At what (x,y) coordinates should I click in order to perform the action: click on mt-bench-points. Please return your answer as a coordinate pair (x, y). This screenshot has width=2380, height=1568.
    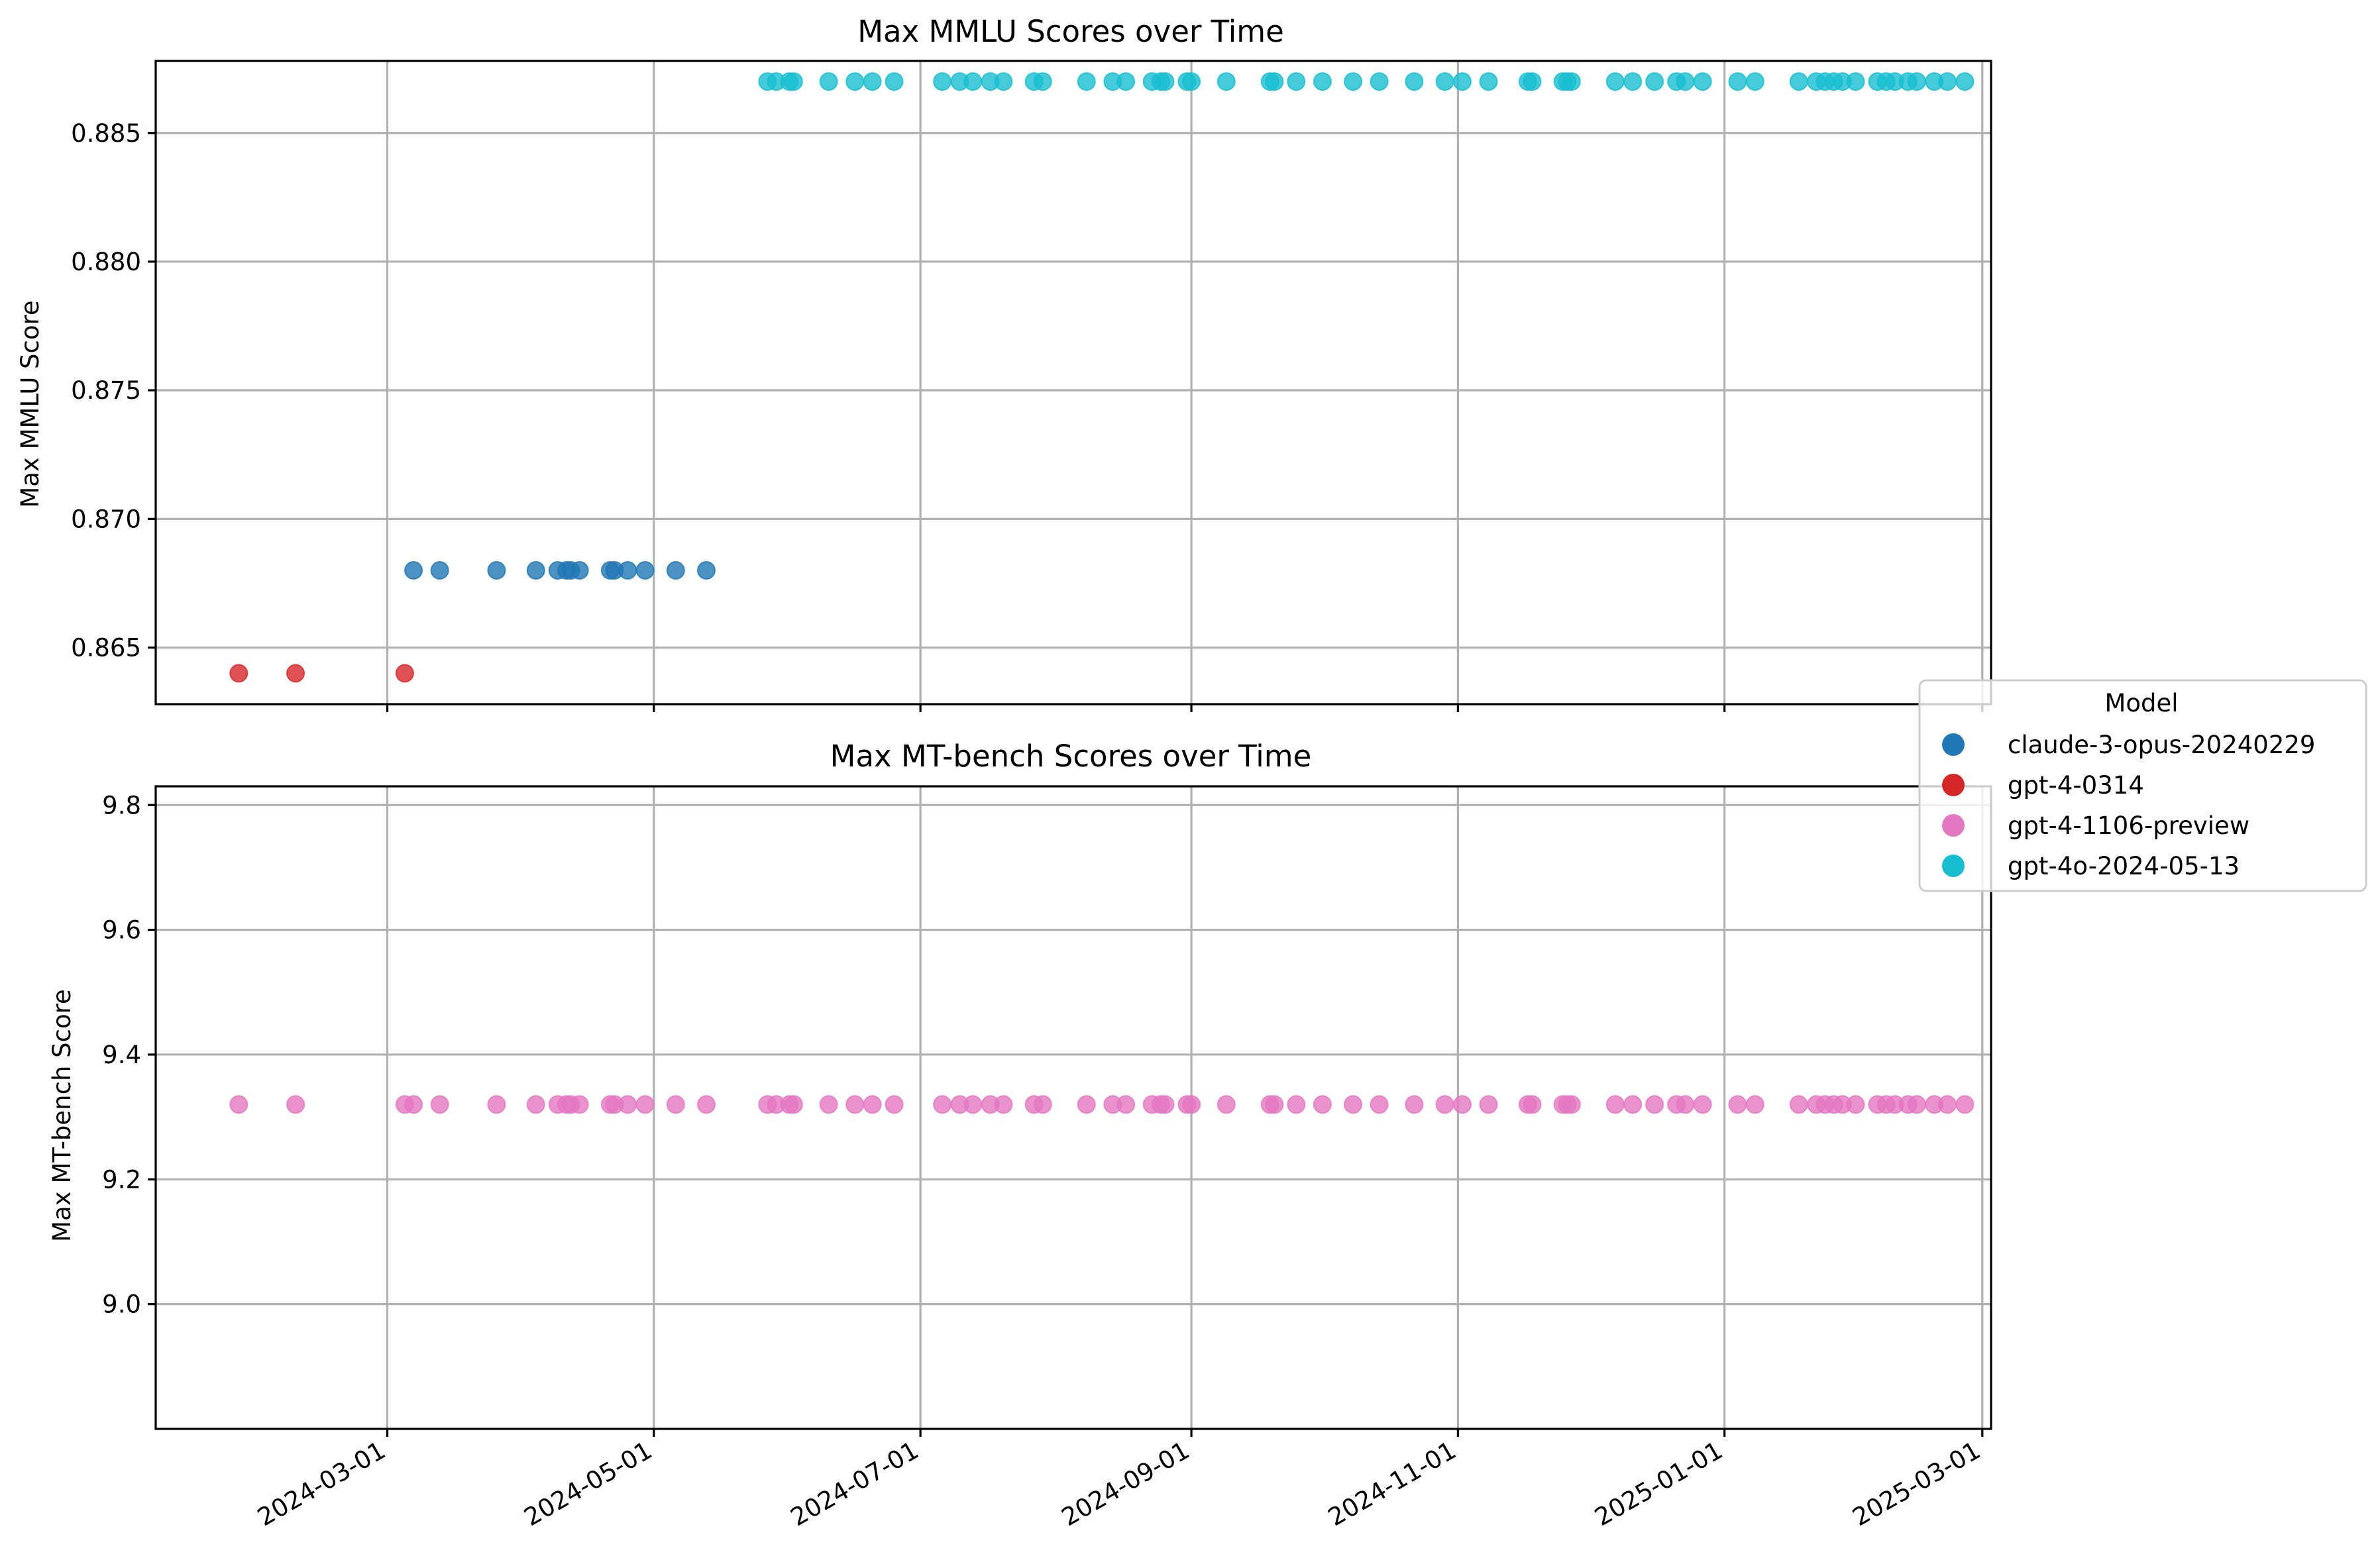
    Looking at the image, I should click on (1101, 1104).